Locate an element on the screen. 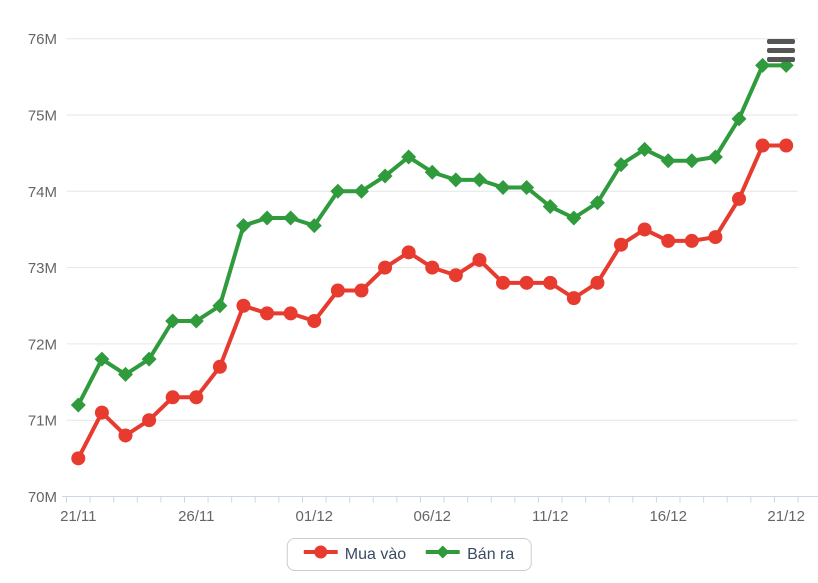  y-axis-tick-label: 73M is located at coordinates (42, 268).